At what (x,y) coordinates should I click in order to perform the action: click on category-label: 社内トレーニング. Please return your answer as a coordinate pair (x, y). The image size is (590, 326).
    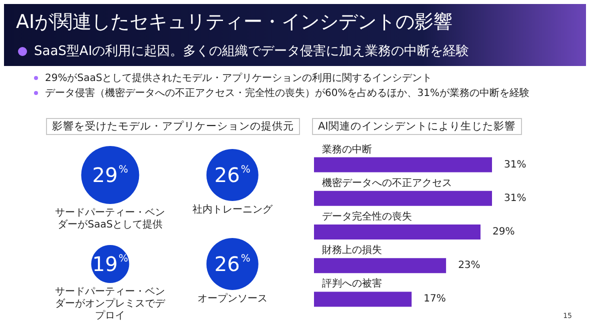
    Looking at the image, I should click on (233, 210).